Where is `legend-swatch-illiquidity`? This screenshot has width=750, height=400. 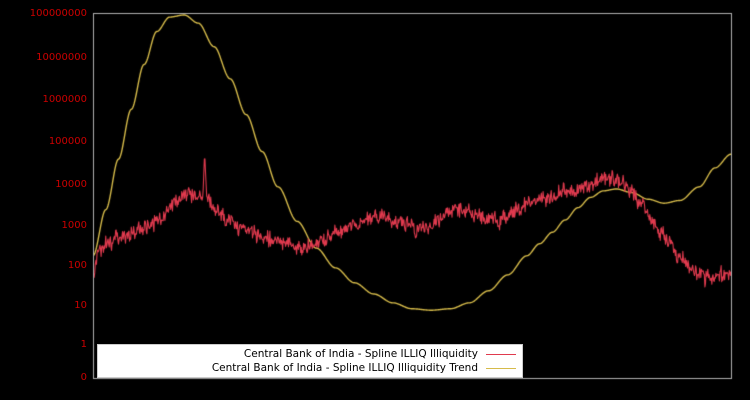
legend-swatch-illiquidity is located at coordinates (501, 354).